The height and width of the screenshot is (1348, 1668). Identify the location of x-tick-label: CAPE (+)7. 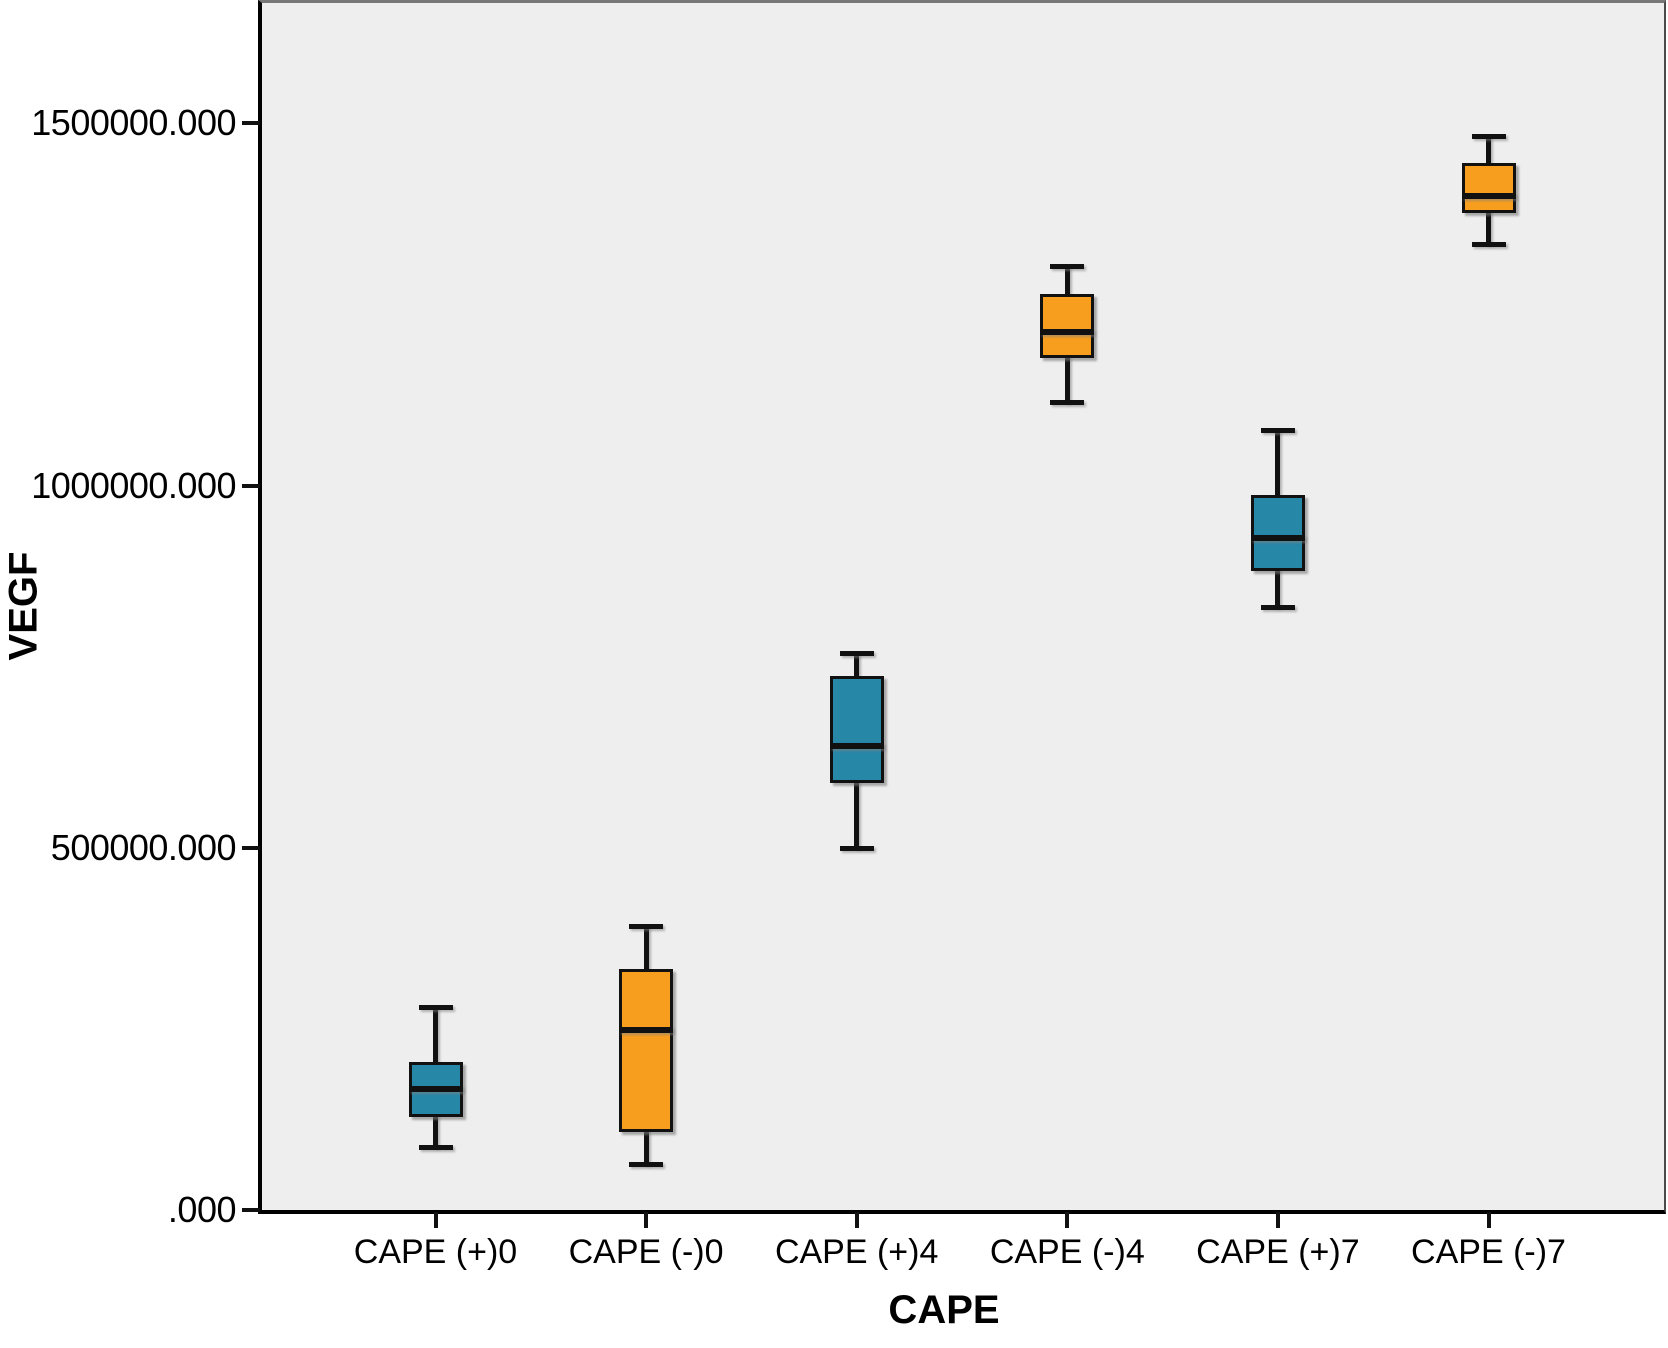
(1278, 1252).